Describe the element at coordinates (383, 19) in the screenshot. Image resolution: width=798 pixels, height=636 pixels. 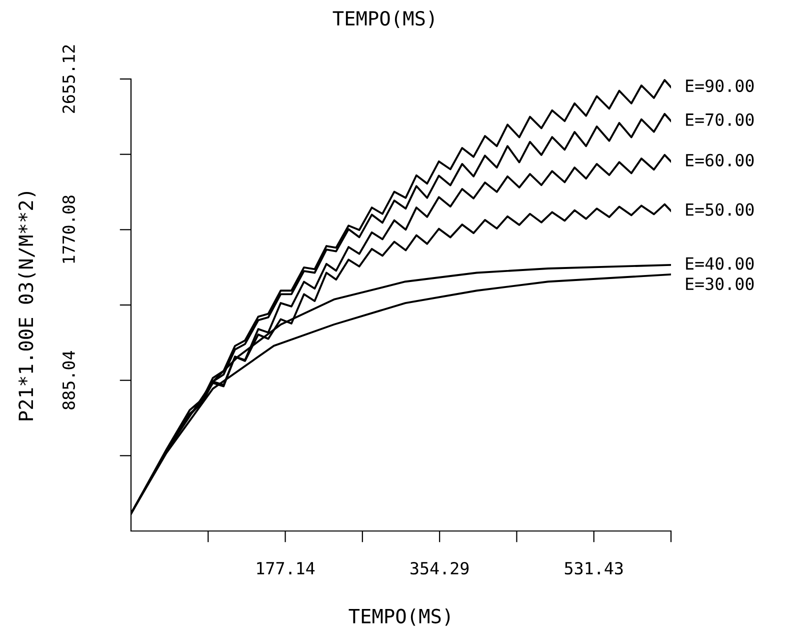
I see `chart-title: TEMPO(MS)` at that location.